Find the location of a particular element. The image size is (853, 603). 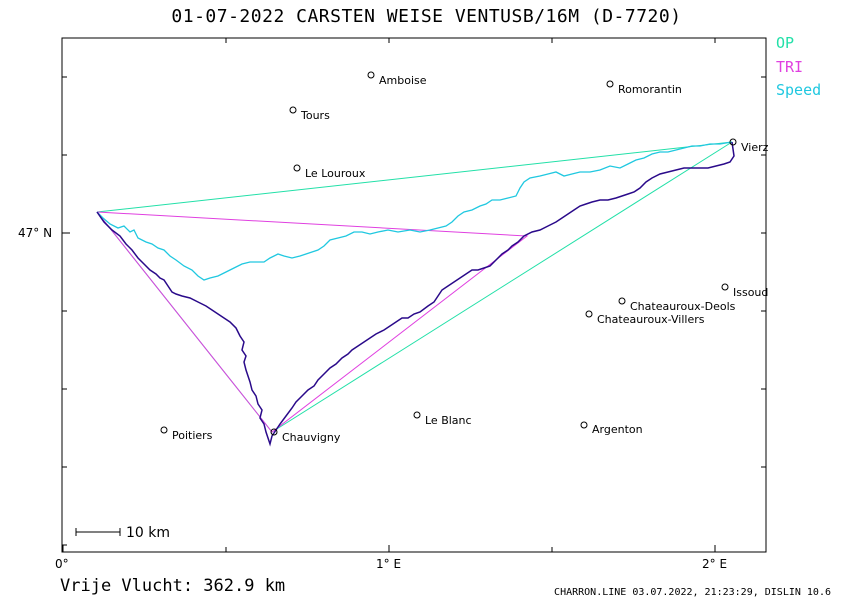

marker-chateauroux-villers is located at coordinates (589, 314).